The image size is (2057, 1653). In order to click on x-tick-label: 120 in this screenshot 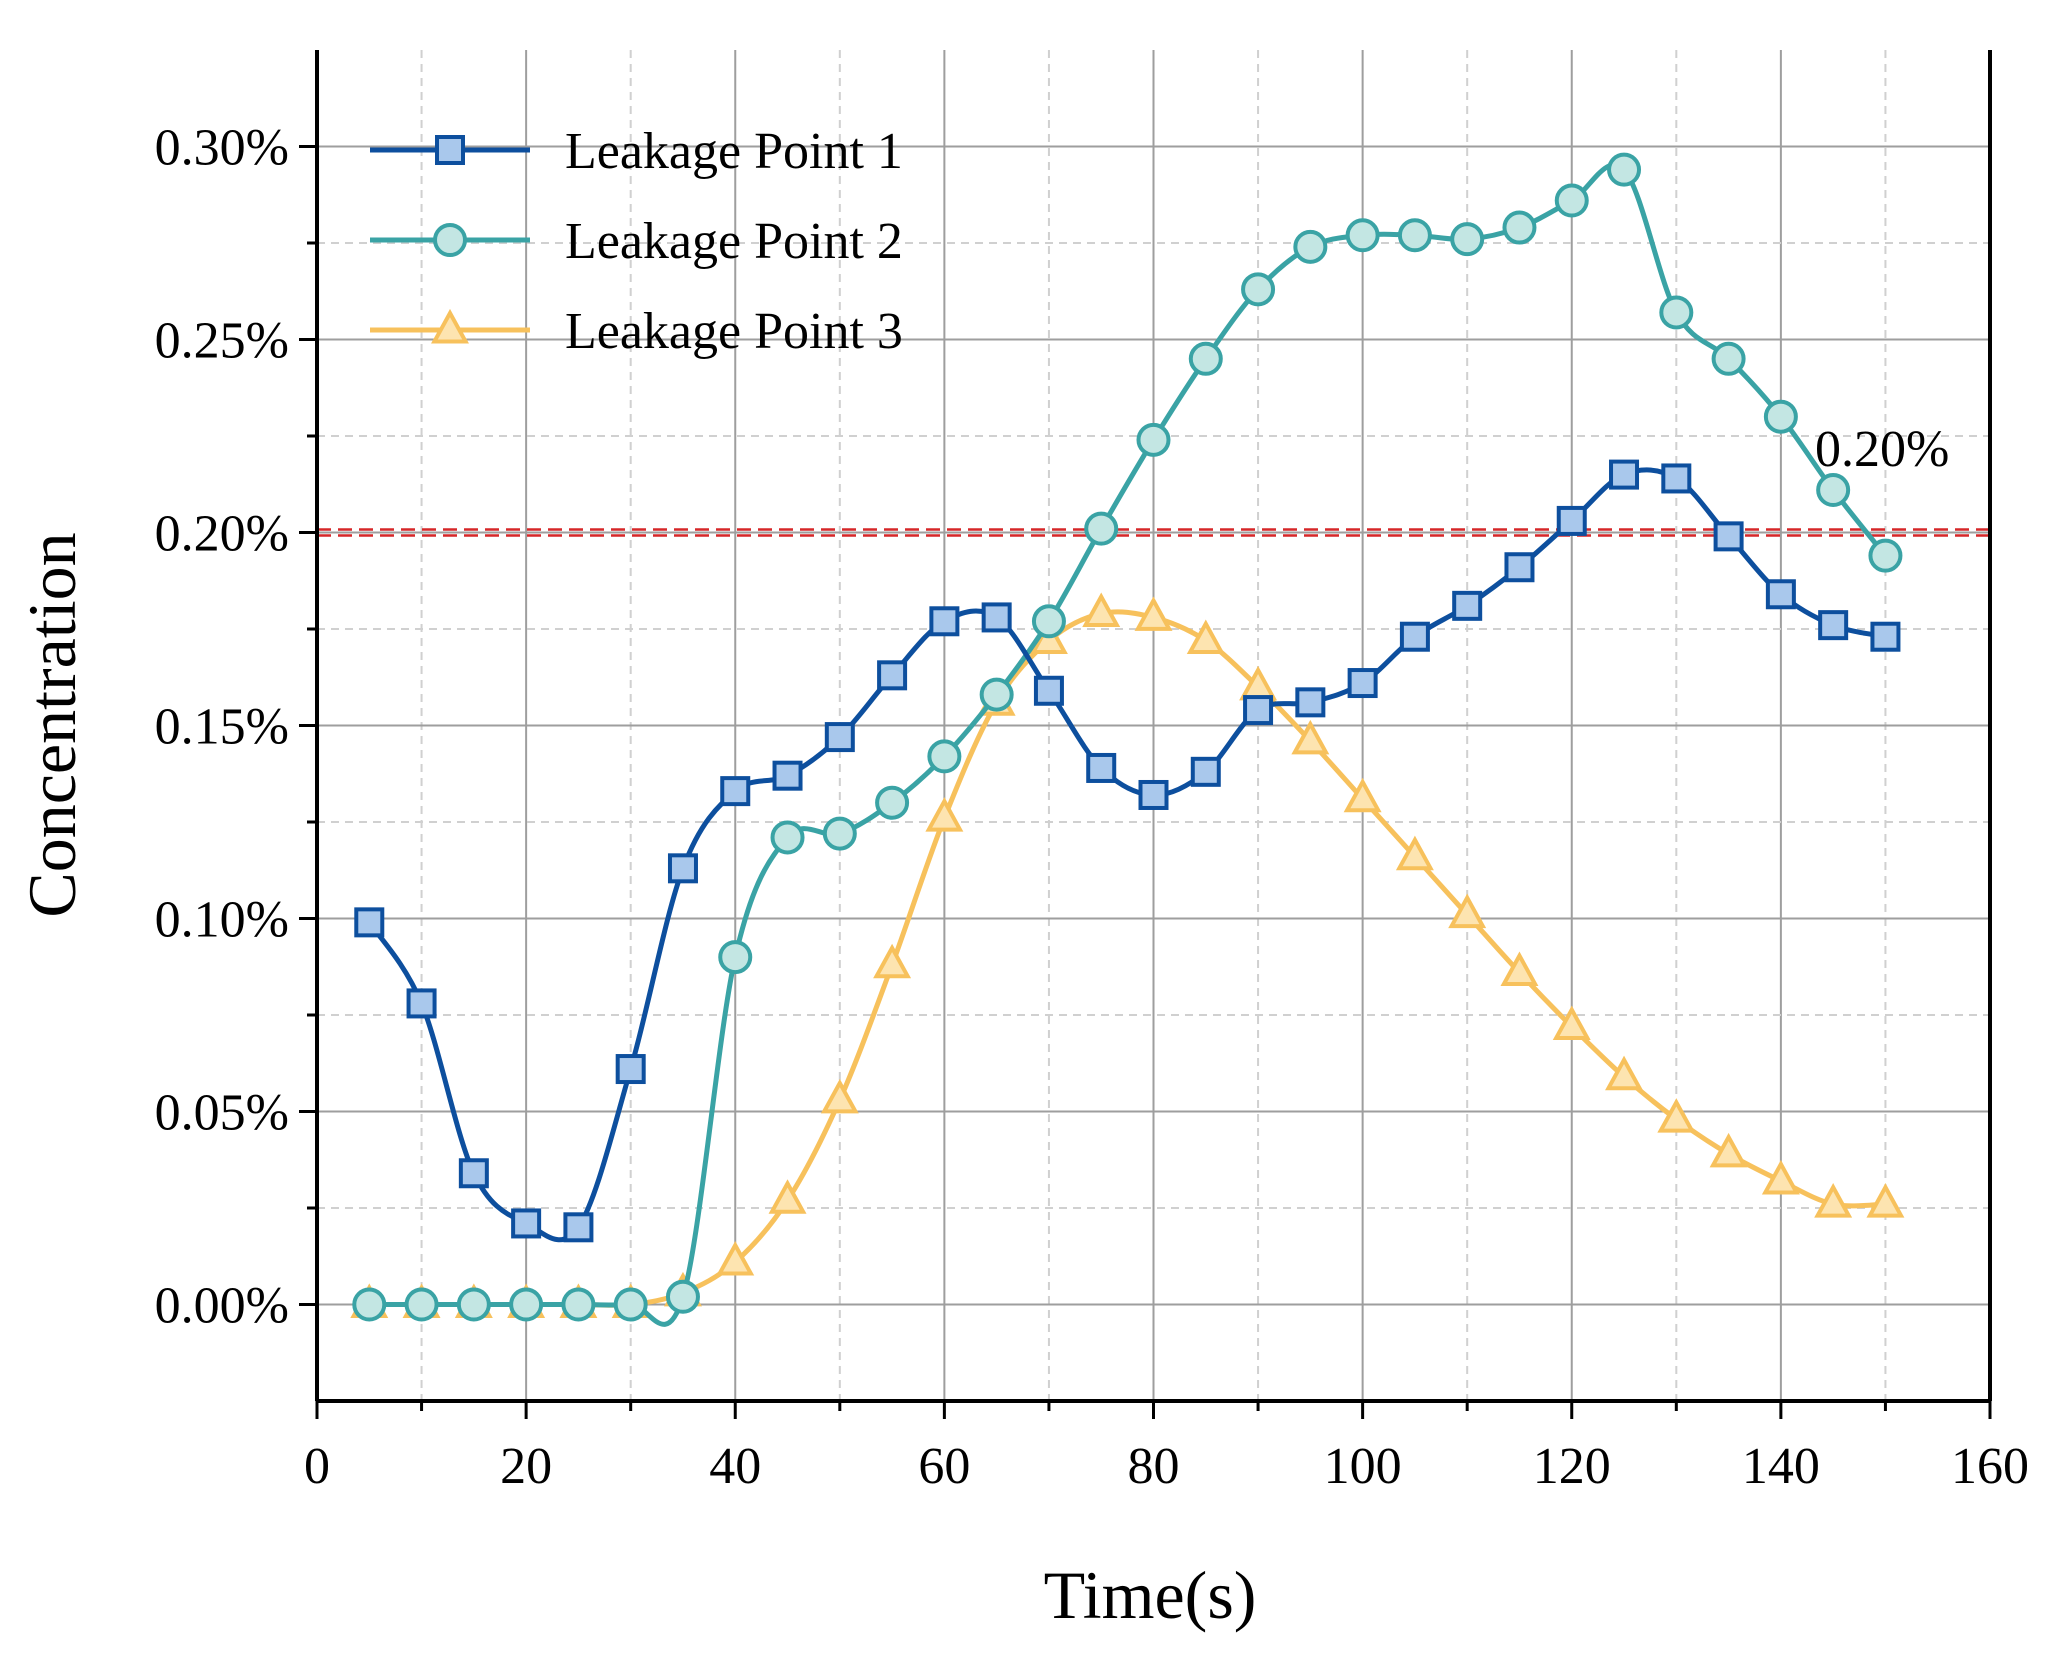, I will do `click(1572, 1466)`.